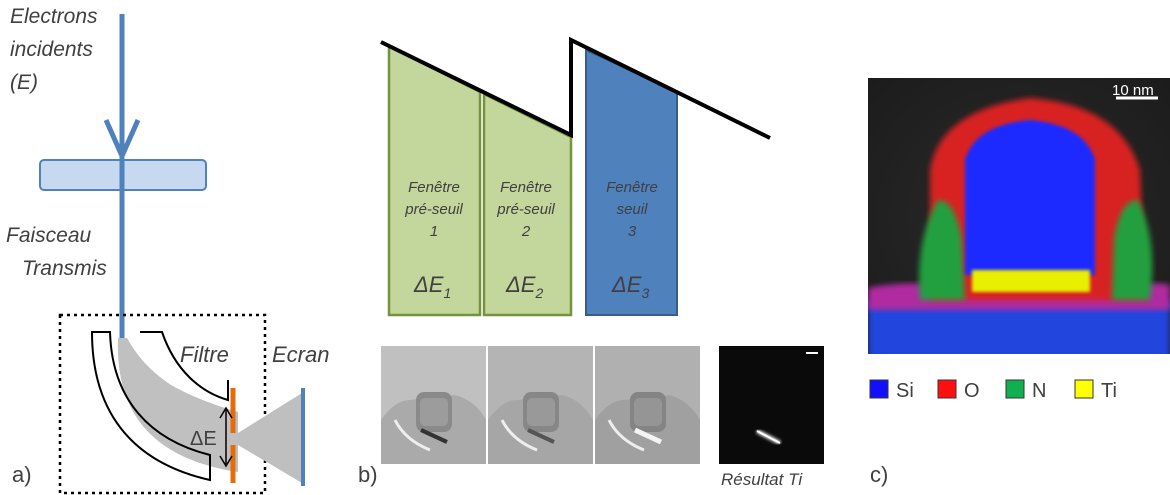 The image size is (1170, 495). What do you see at coordinates (526, 231) in the screenshot?
I see `window-2-line-3: 2` at bounding box center [526, 231].